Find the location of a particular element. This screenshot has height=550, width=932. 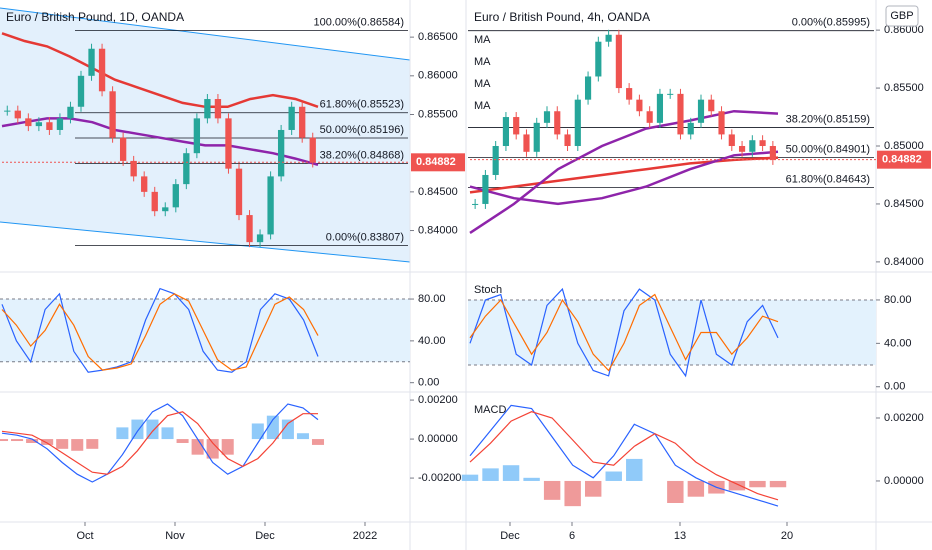

x-label: Oct is located at coordinates (84, 536).